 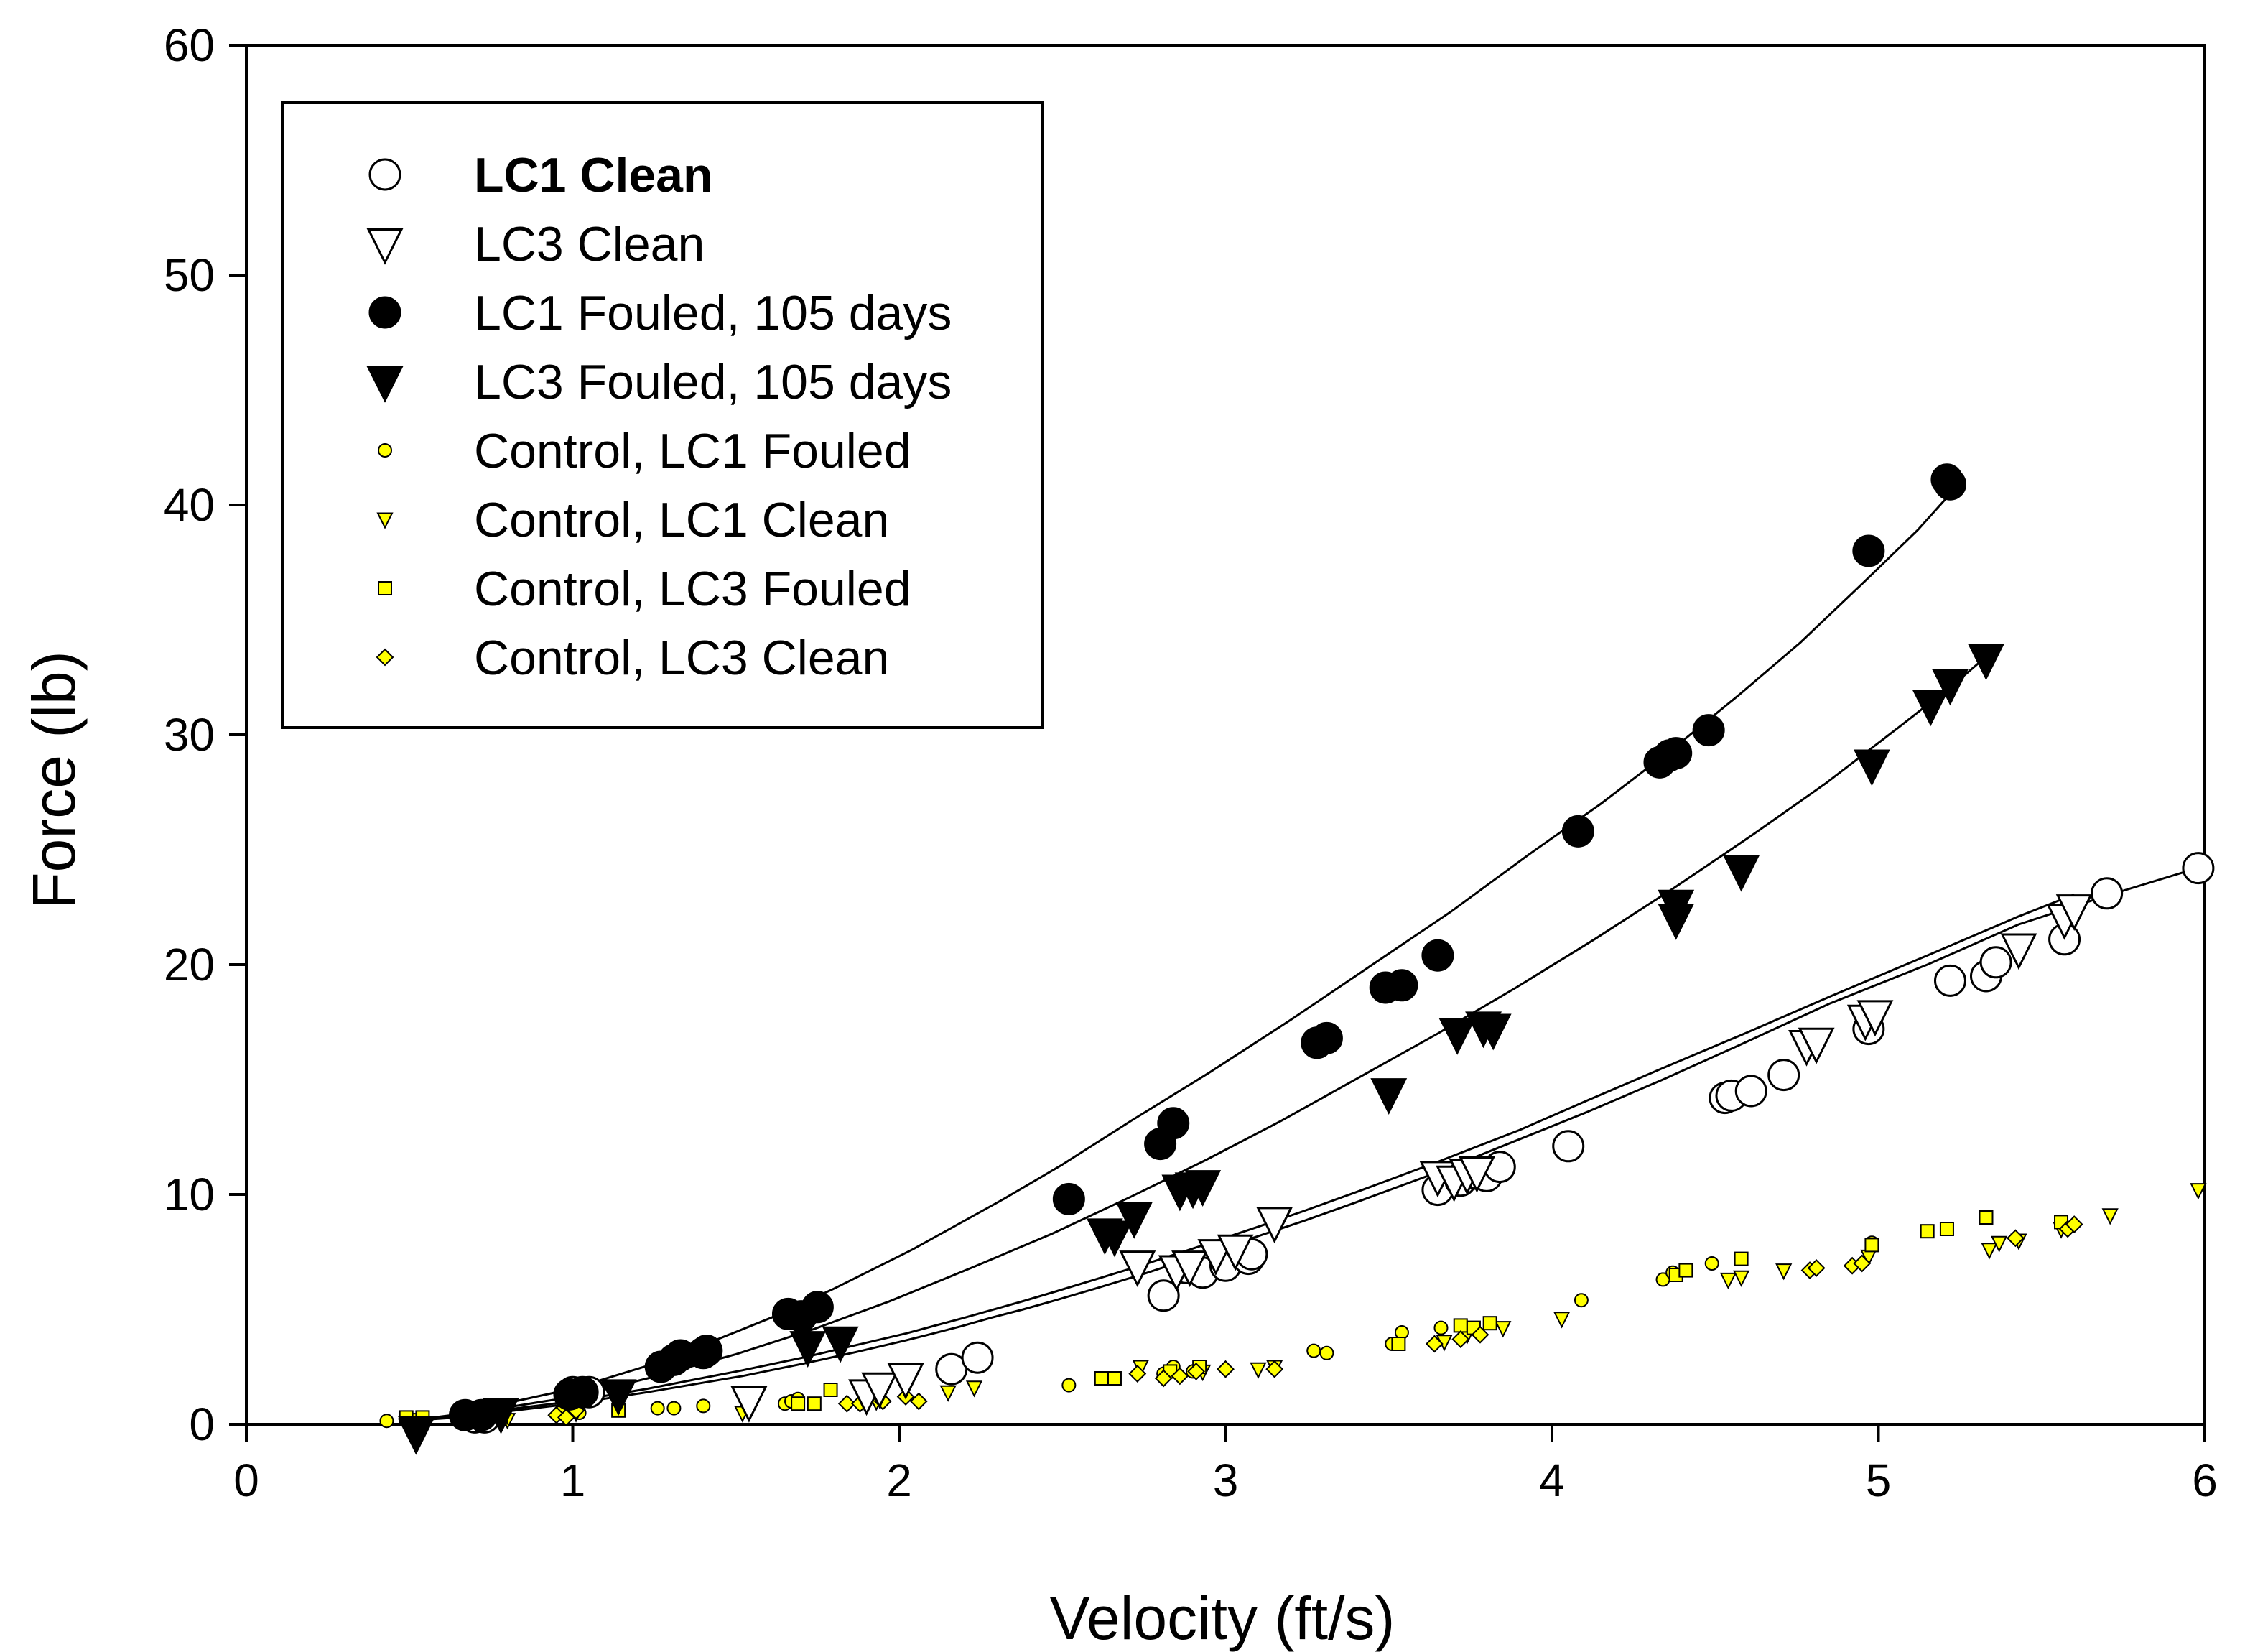 I want to click on y-tick-label: 30, so click(x=189, y=735).